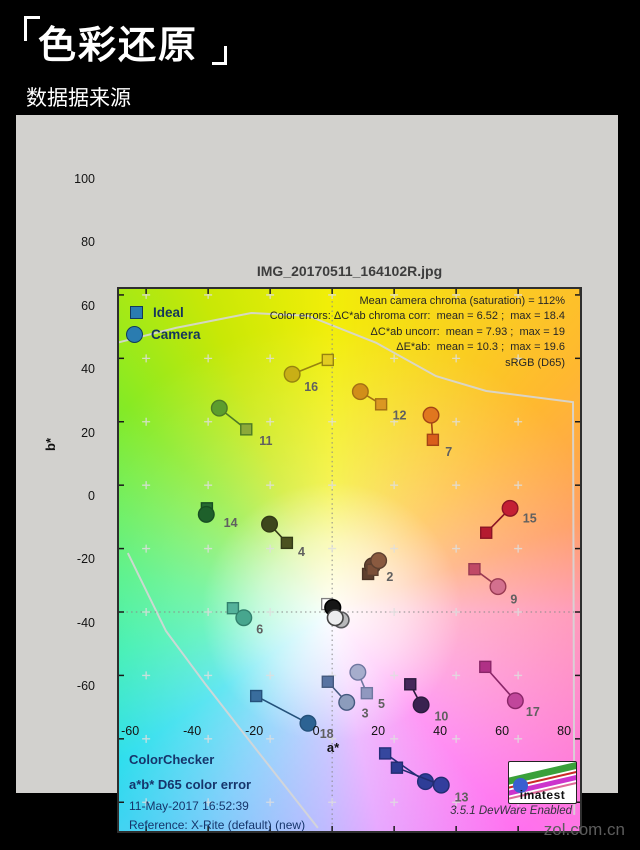 The width and height of the screenshot is (640, 850). What do you see at coordinates (85, 559) in the screenshot?
I see `y-tick-label: -20` at bounding box center [85, 559].